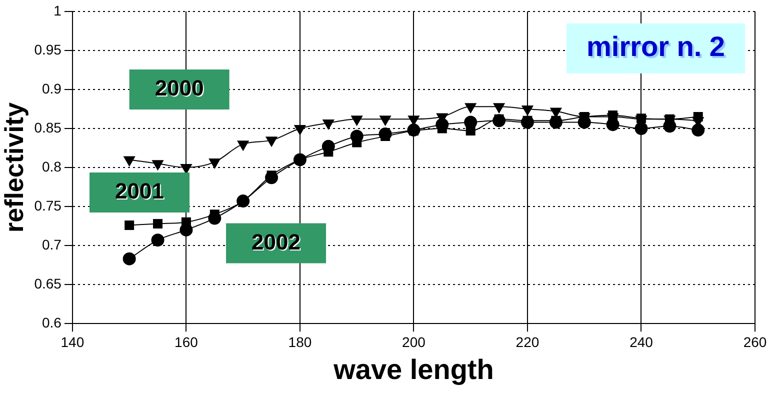 The width and height of the screenshot is (775, 404). I want to click on x-tick-label: 220, so click(528, 342).